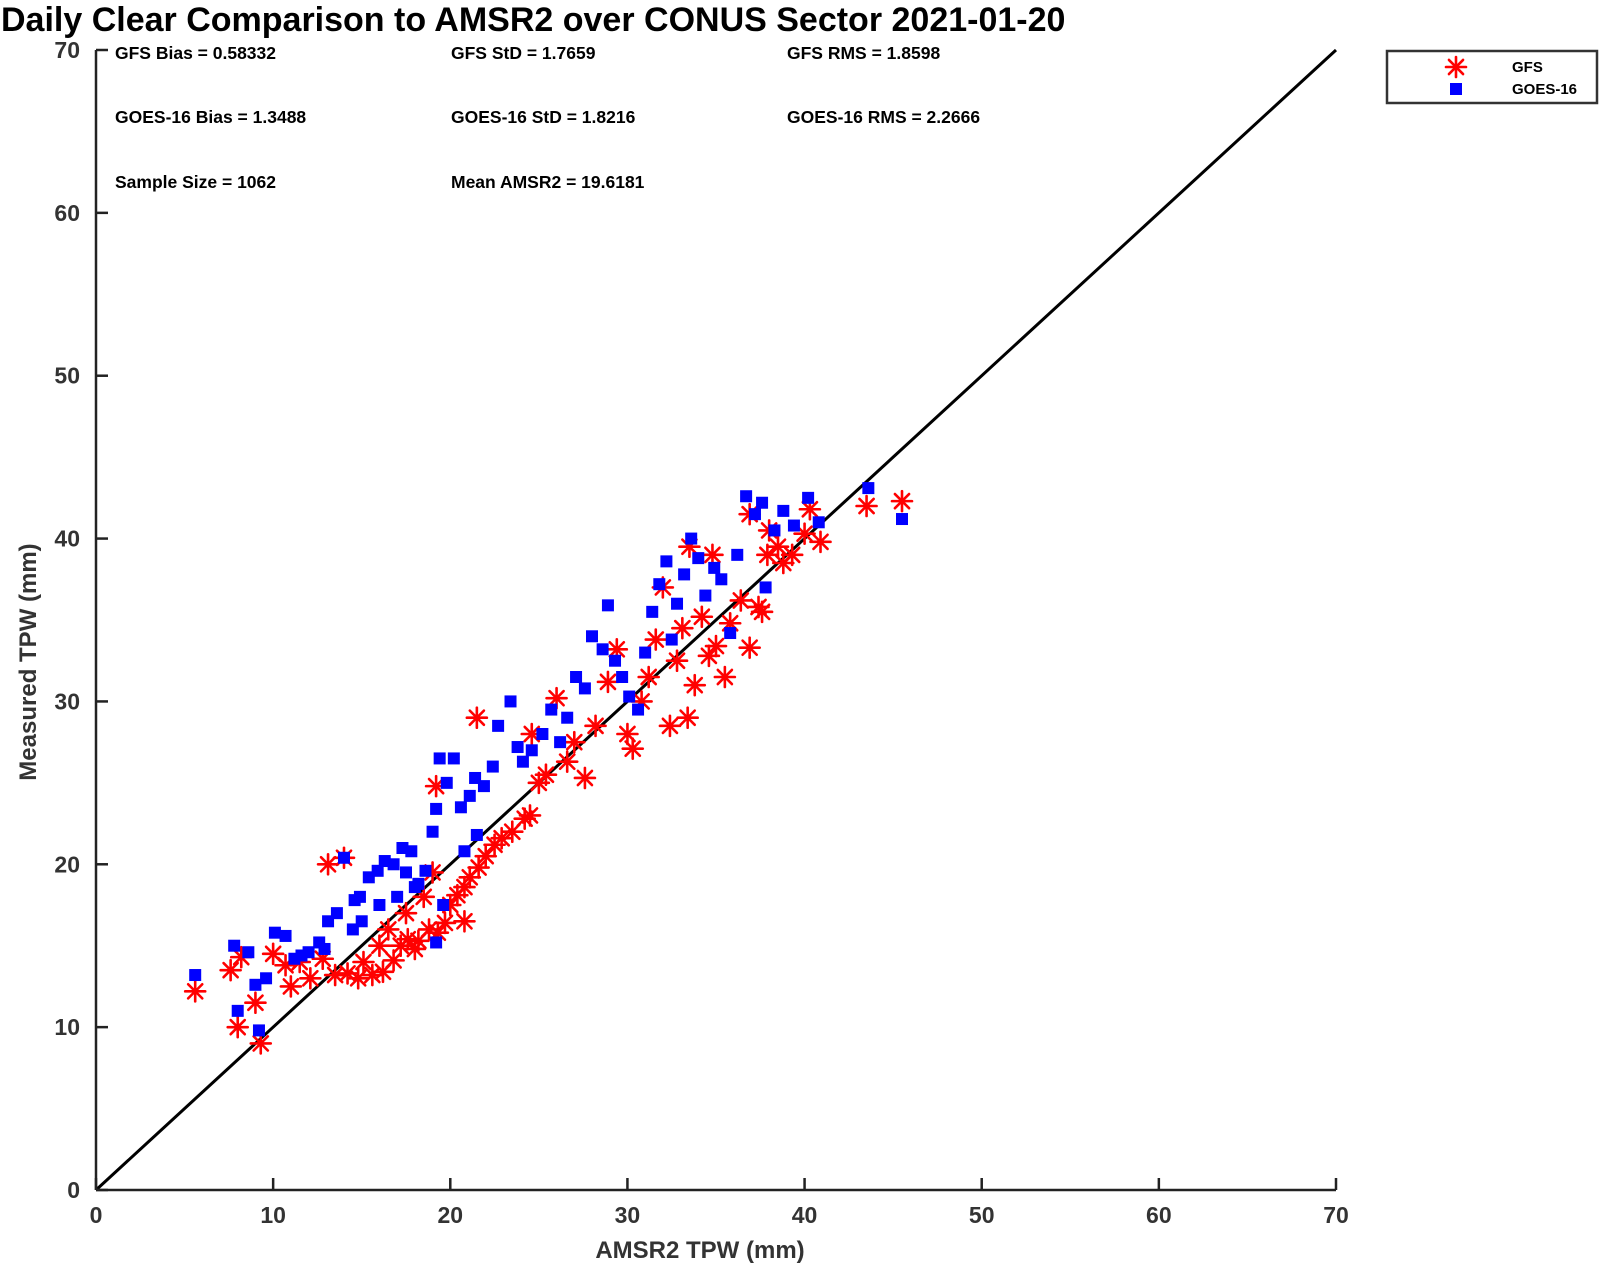 Image resolution: width=1600 pixels, height=1264 pixels. What do you see at coordinates (195, 53) in the screenshot?
I see `stat-gfs-bias: GFS Bias = 0.58332` at bounding box center [195, 53].